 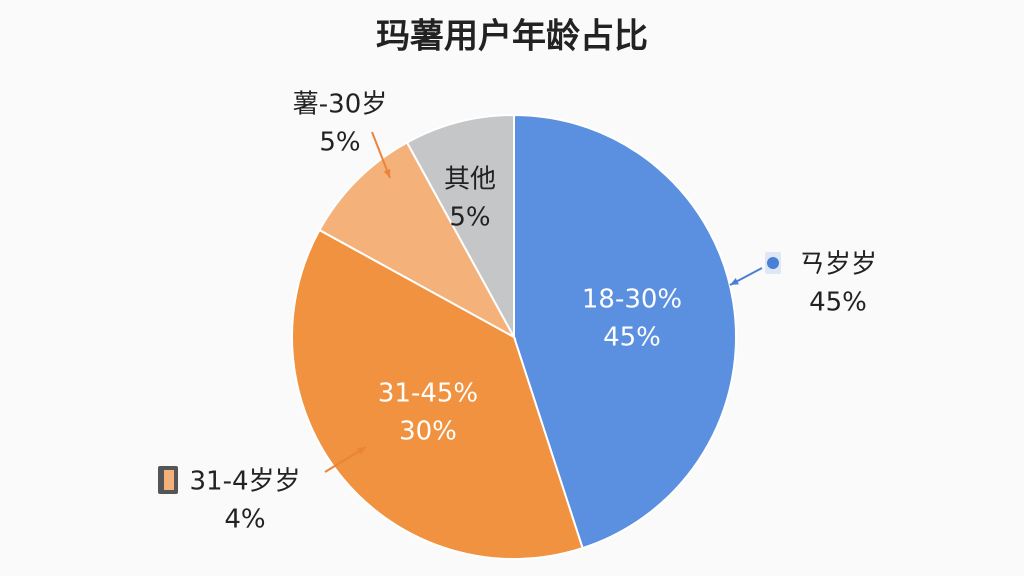 What do you see at coordinates (470, 180) in the screenshot?
I see `annotation: 其他` at bounding box center [470, 180].